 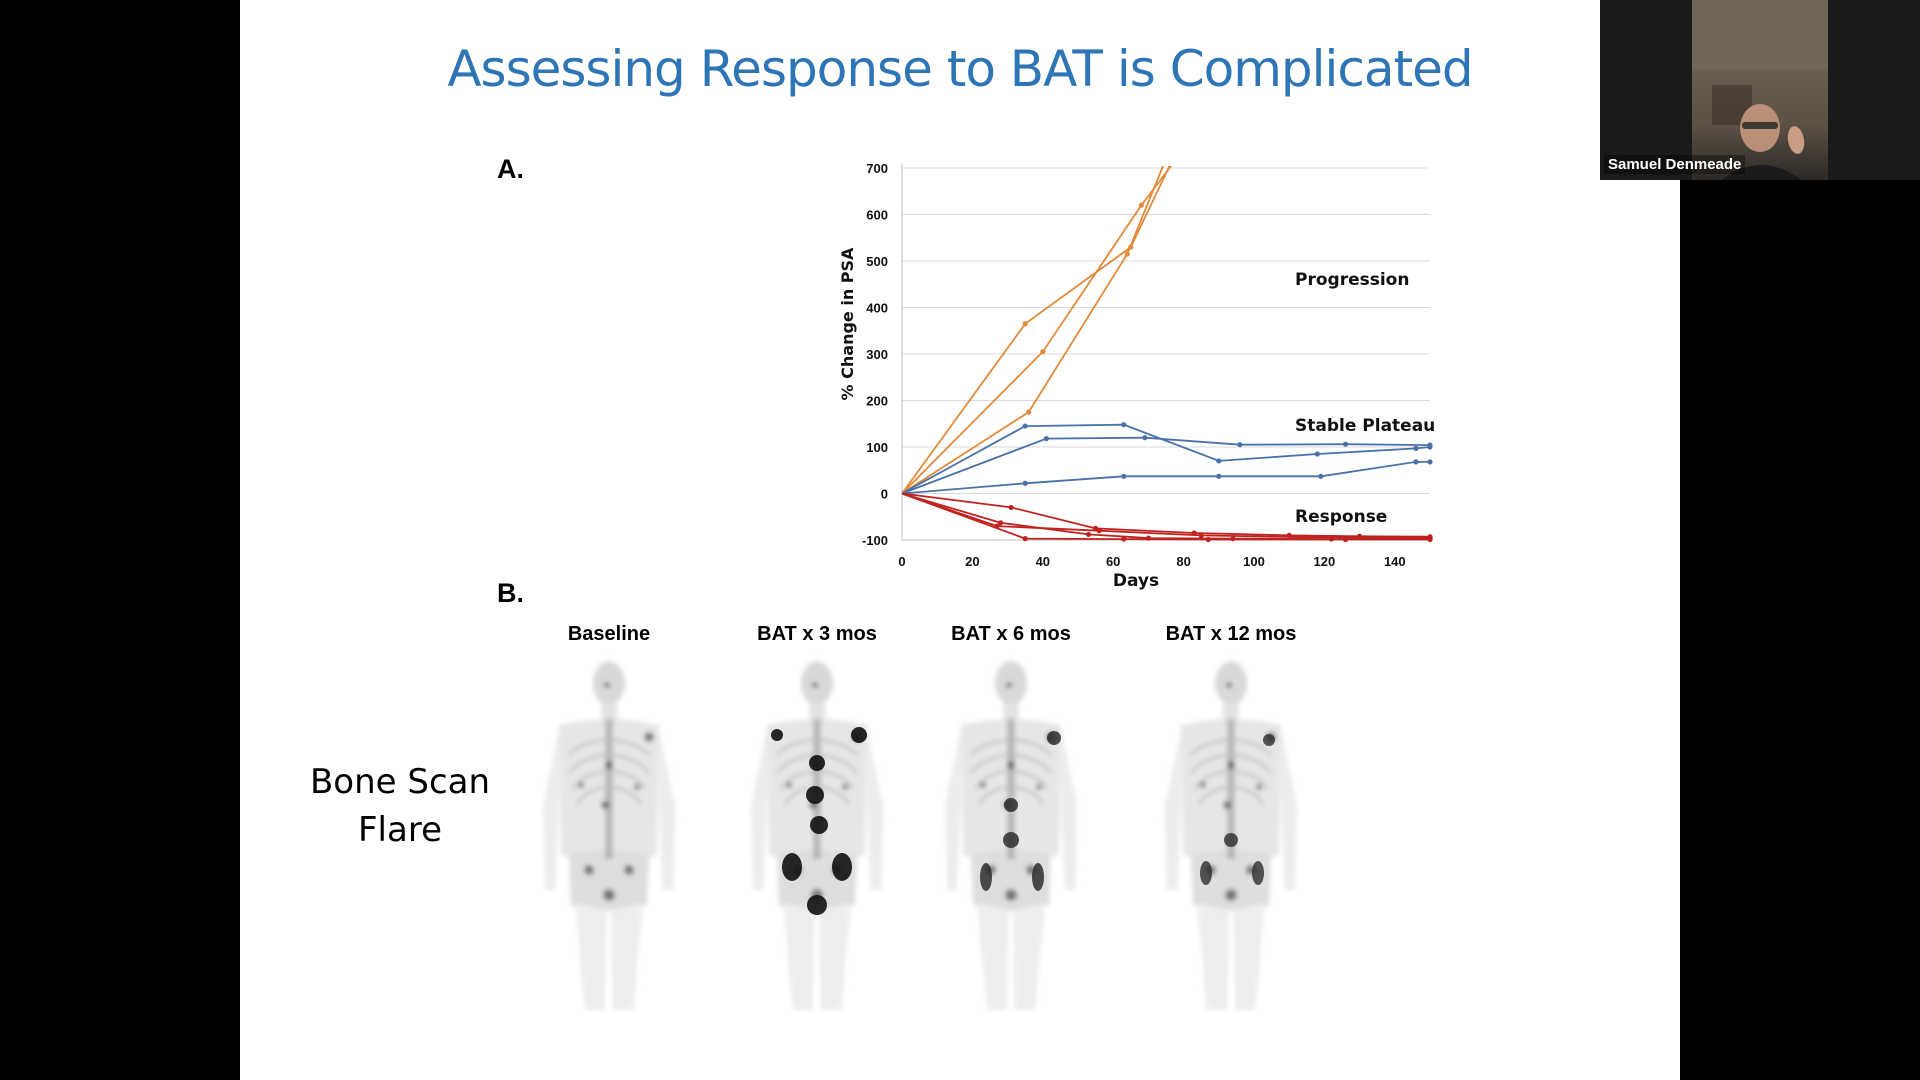 I want to click on bone-scan-image-baseline, so click(x=609, y=835).